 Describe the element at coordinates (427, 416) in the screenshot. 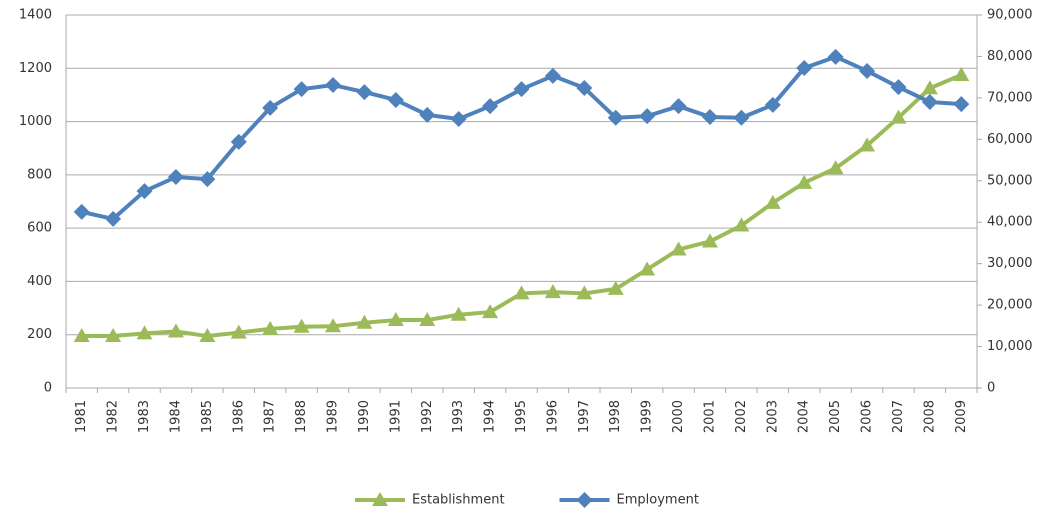

I see `x-tick-label: 1992` at that location.